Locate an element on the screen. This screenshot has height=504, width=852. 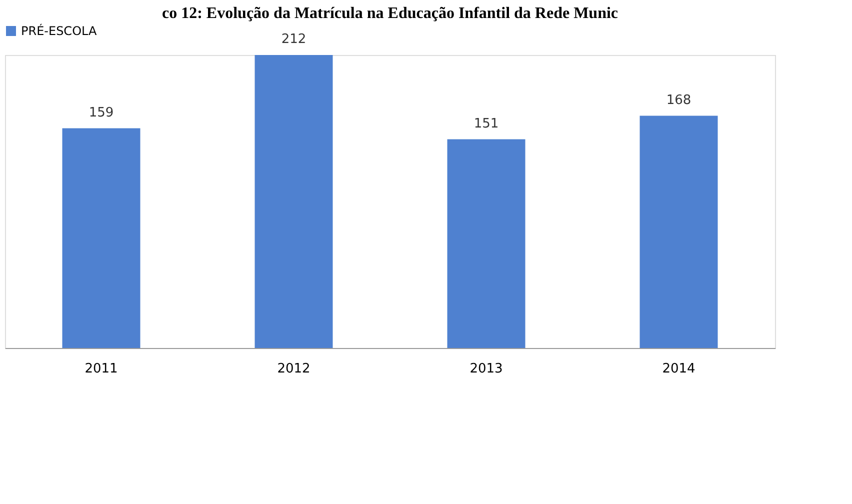
data-label: 159 is located at coordinates (101, 112).